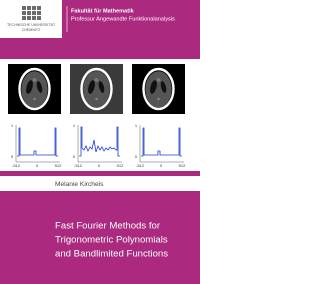  Describe the element at coordinates (111, 240) in the screenshot. I see `title-line: Trigonometric Polynomials` at that location.